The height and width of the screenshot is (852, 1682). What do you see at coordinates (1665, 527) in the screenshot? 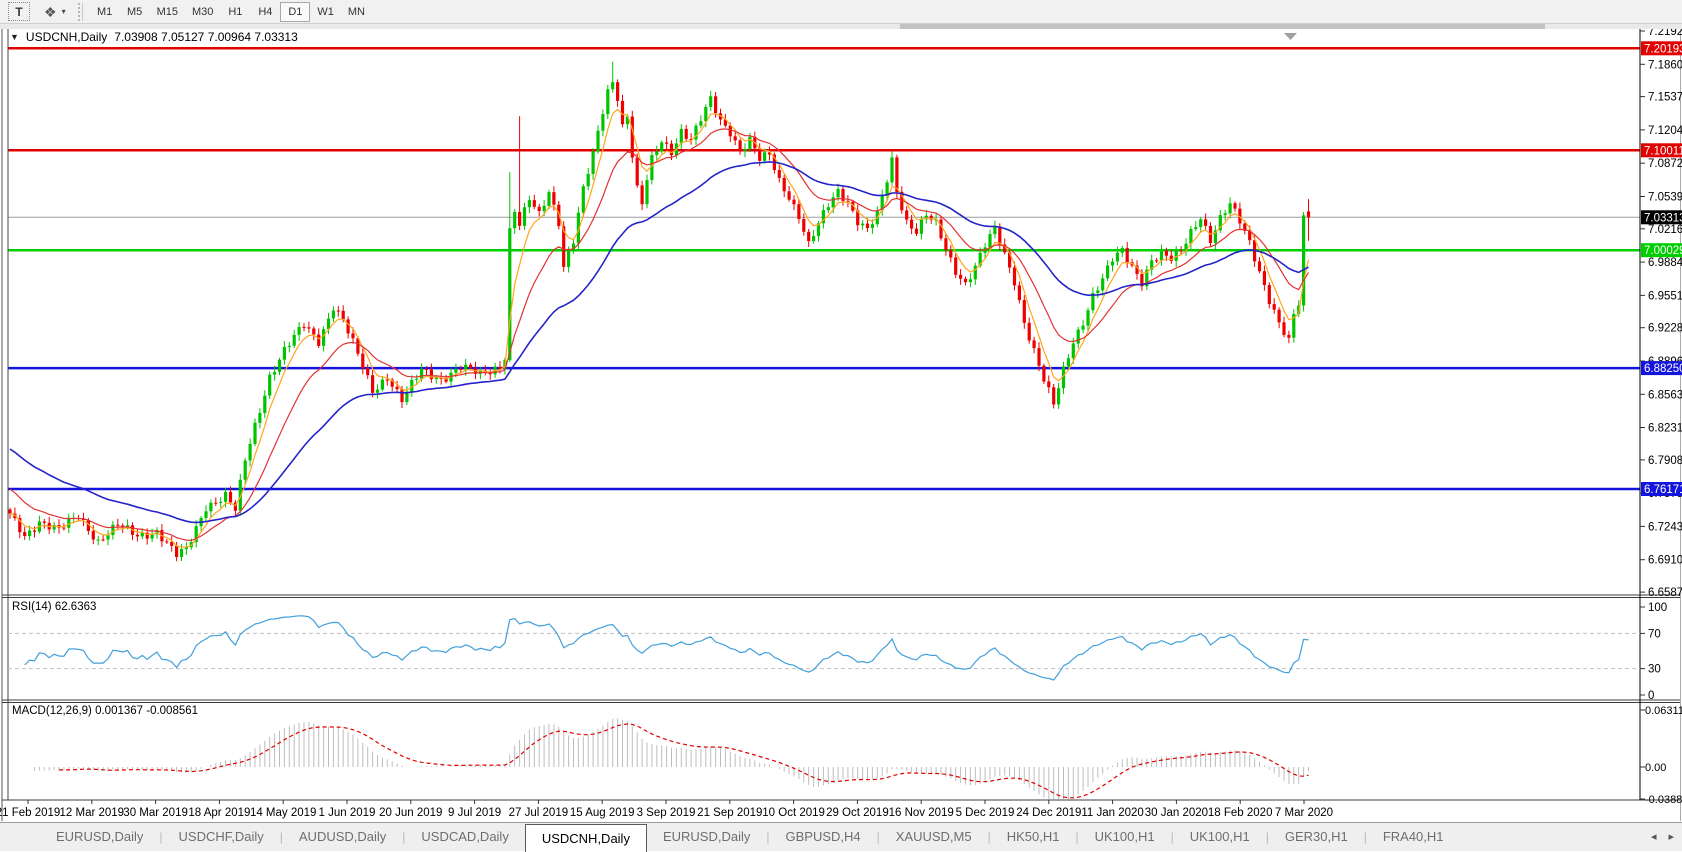
I see `price-tick-label: 6.72430` at bounding box center [1665, 527].